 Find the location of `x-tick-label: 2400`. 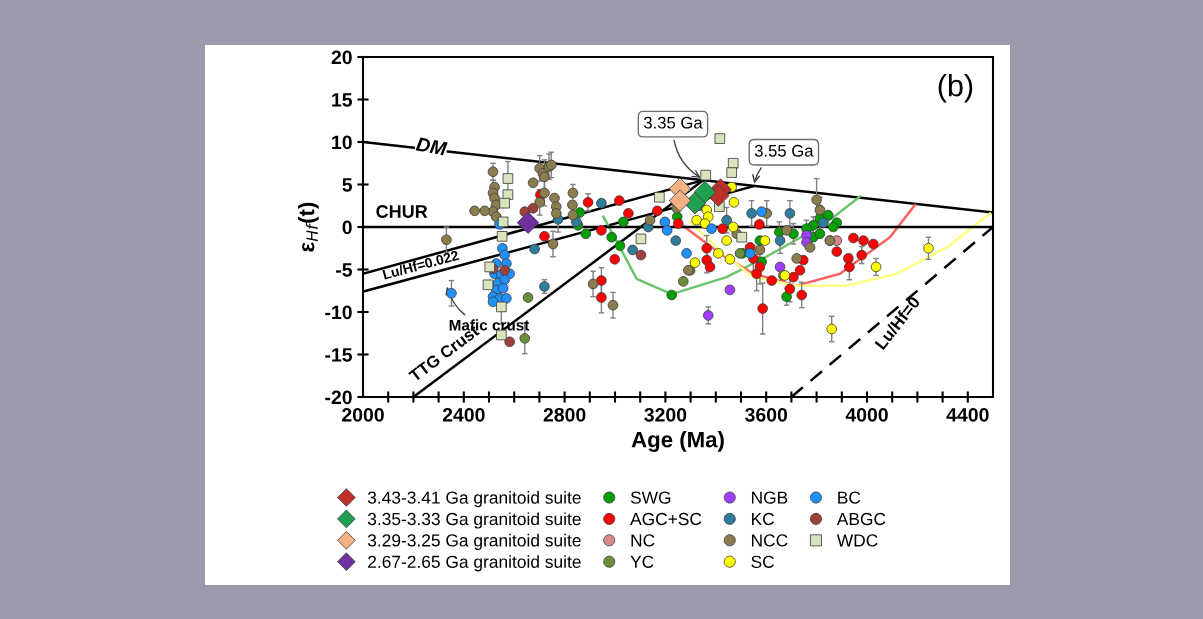

x-tick-label: 2400 is located at coordinates (463, 414).